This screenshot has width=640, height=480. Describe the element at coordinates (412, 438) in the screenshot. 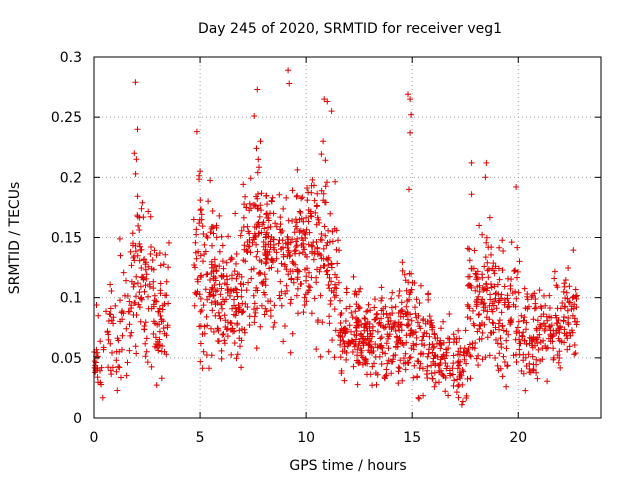

I see `x-tick-label: 15` at that location.